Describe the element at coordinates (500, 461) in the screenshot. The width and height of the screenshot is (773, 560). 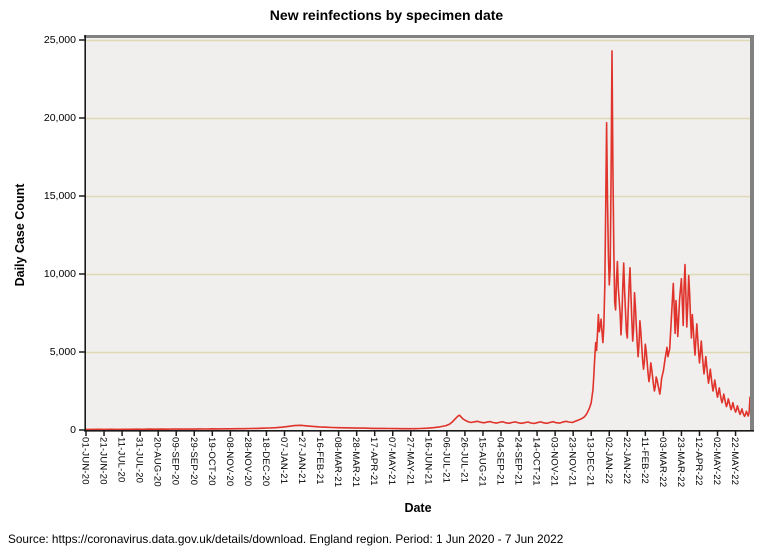
I see `x-tick-label: 04-SEP-21` at that location.